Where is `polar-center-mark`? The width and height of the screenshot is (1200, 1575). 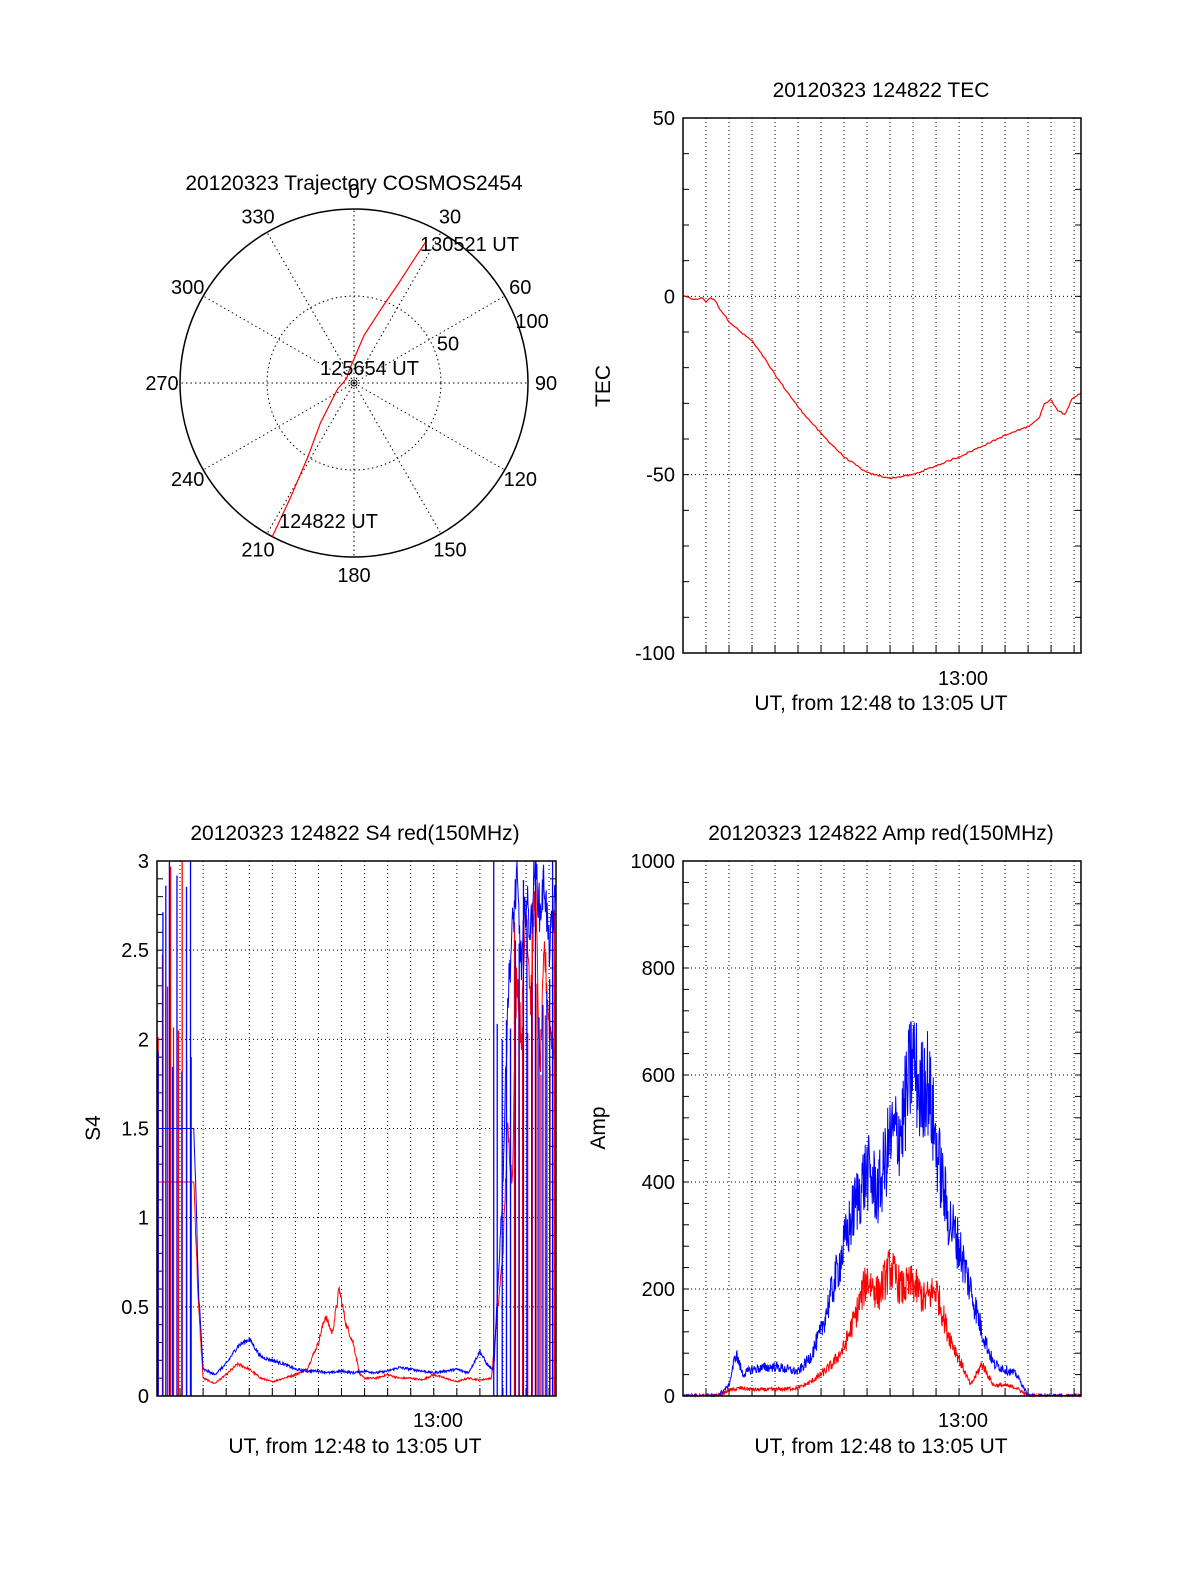 polar-center-mark is located at coordinates (354, 383).